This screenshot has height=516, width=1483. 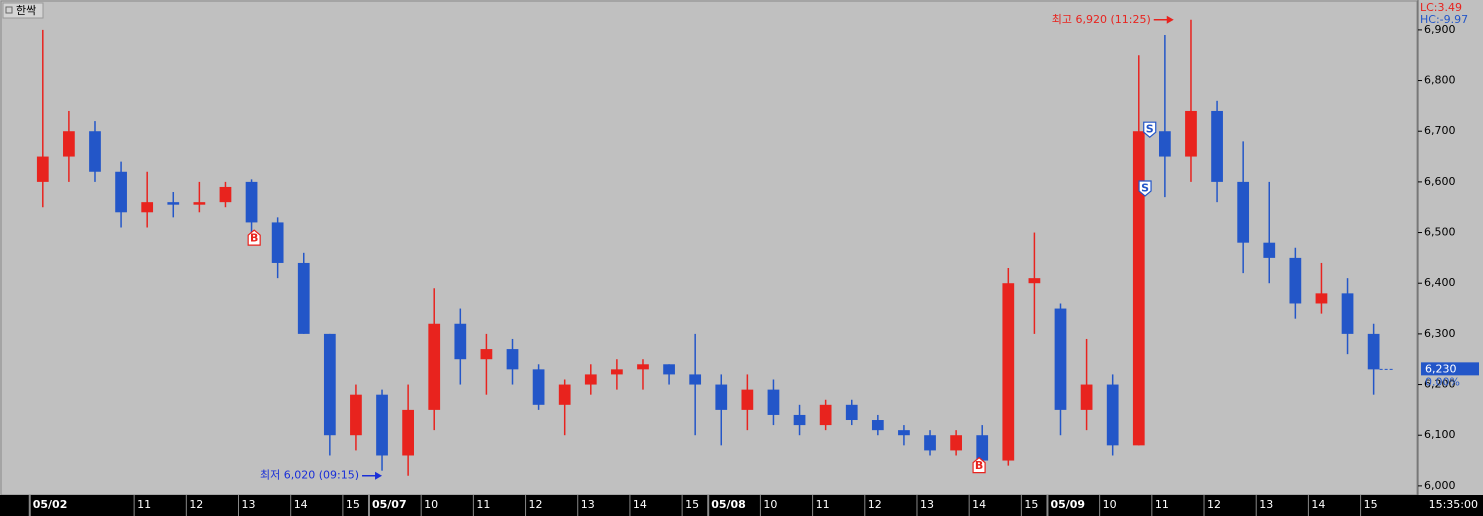 I want to click on signal-label: S, so click(x=1145, y=187).